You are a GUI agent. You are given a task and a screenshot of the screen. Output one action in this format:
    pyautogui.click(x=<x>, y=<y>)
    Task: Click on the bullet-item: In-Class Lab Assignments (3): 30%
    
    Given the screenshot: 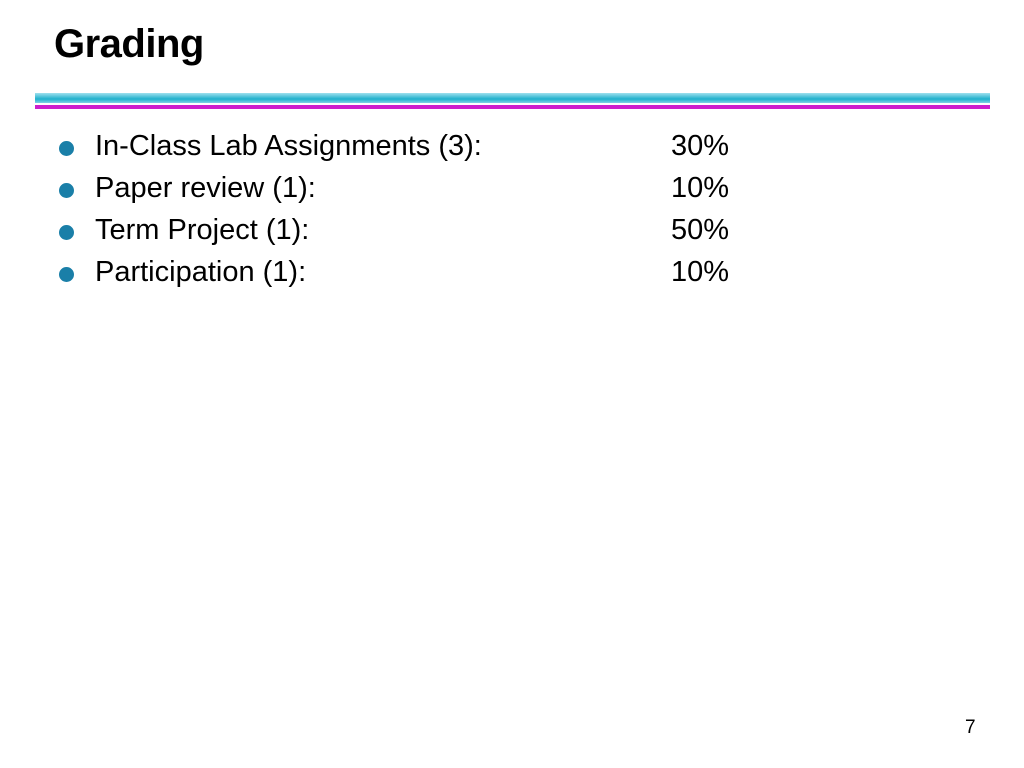 What is the action you would take?
    pyautogui.click(x=512, y=147)
    